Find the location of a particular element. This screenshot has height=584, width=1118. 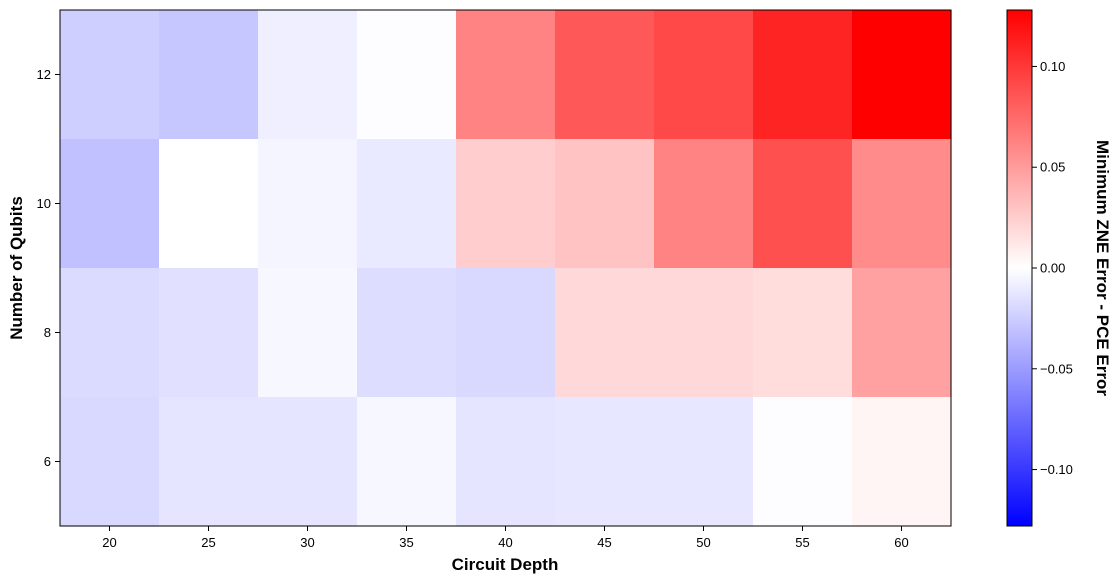

colorbar is located at coordinates (1019, 268).